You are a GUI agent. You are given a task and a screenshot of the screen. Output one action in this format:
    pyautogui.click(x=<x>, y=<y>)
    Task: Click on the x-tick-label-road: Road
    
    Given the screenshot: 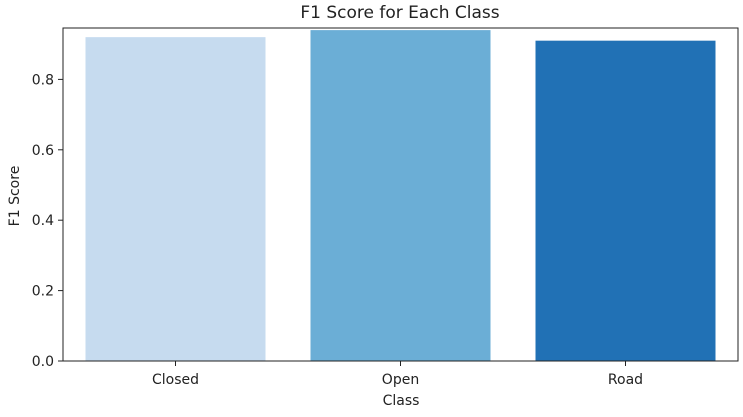 What is the action you would take?
    pyautogui.click(x=625, y=380)
    